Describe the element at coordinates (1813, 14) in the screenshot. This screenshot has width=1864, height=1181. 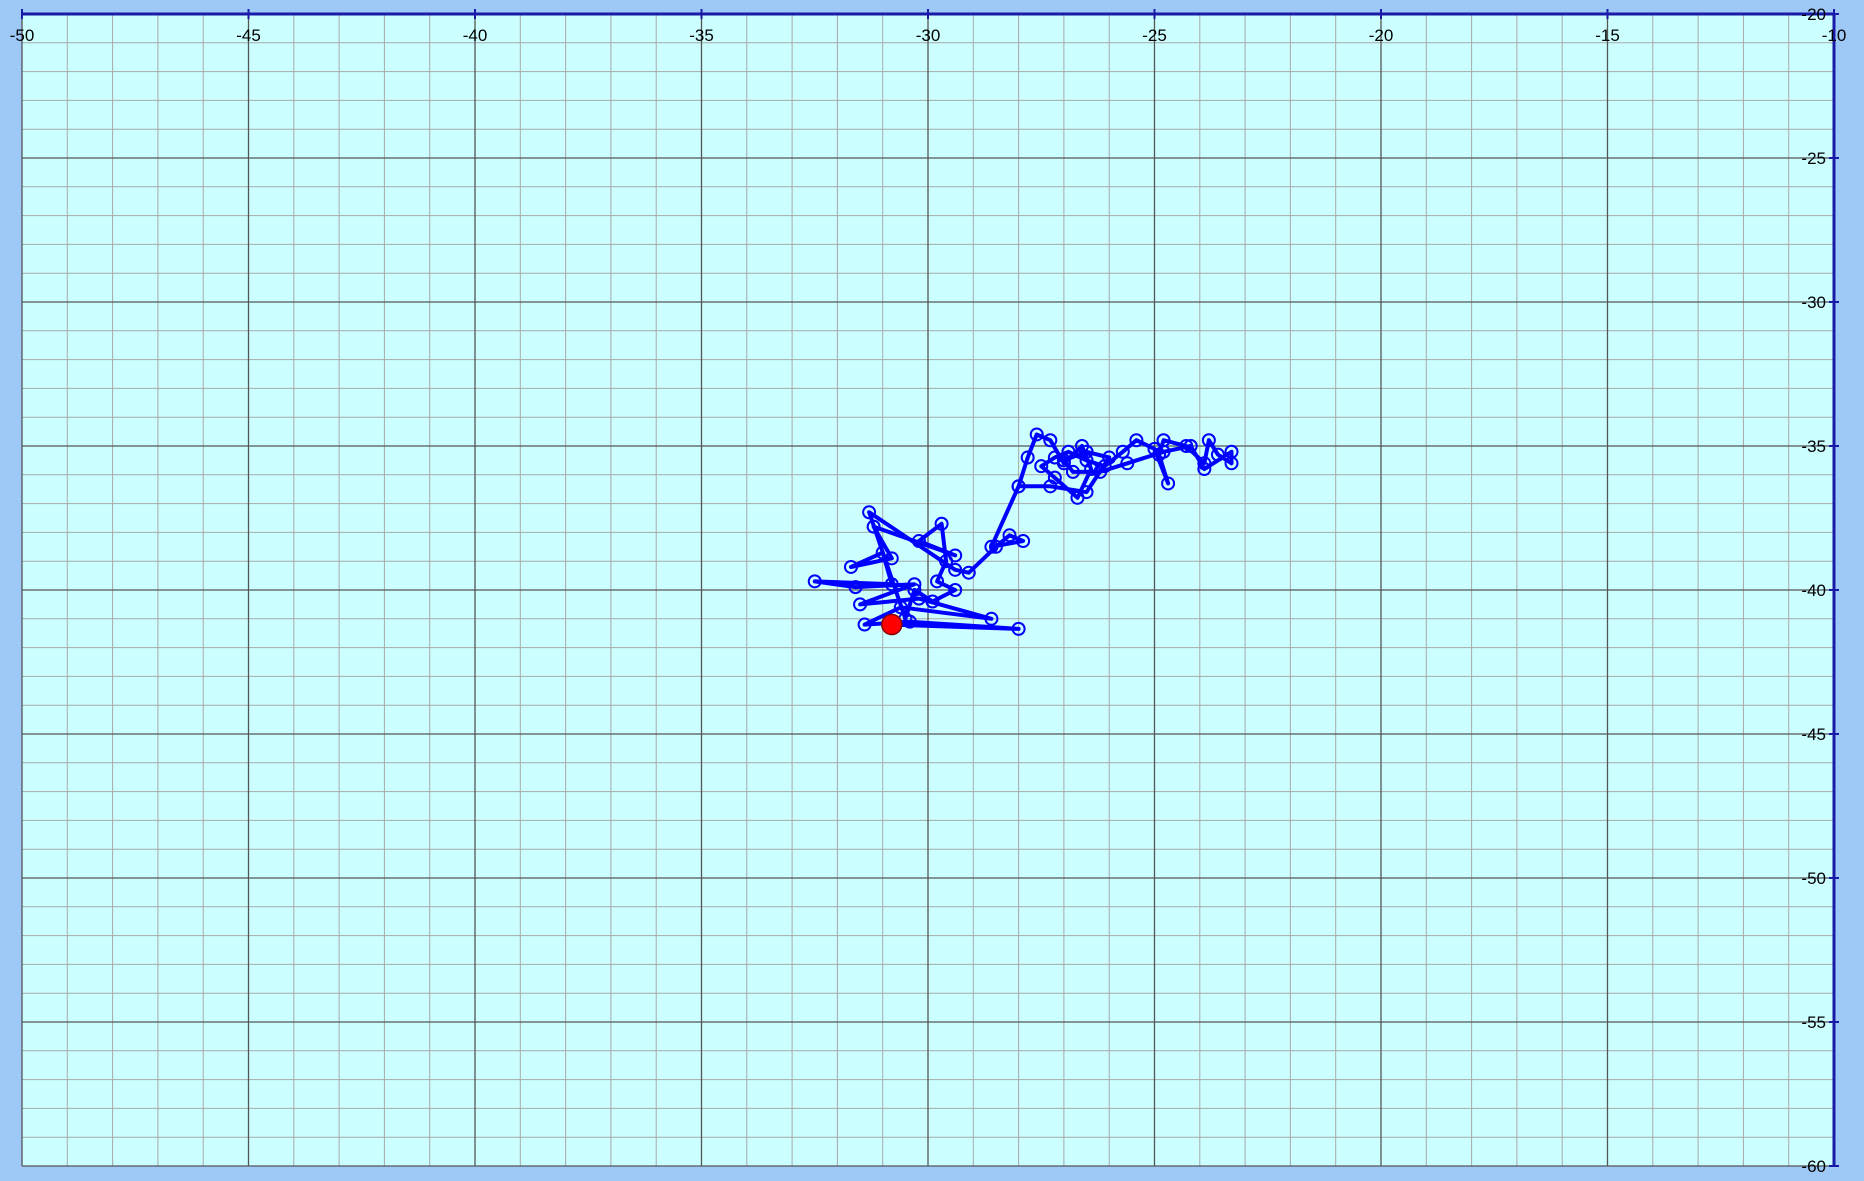
I see `y-tick-label: -20` at that location.